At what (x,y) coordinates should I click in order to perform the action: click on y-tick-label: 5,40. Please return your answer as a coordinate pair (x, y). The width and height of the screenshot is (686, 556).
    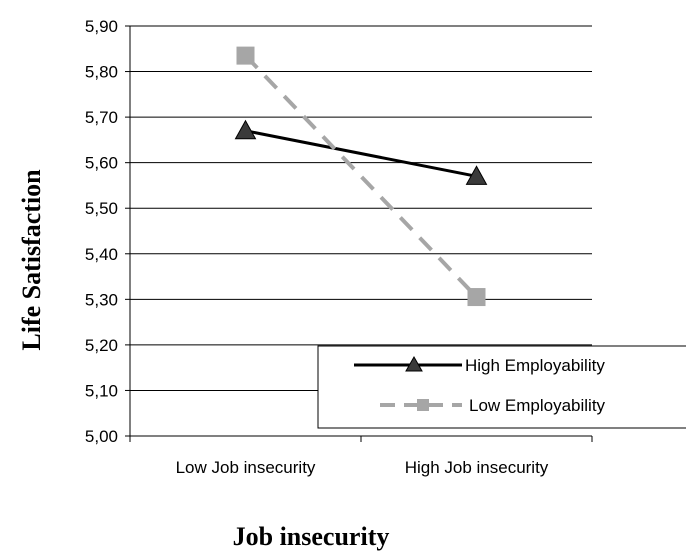
    Looking at the image, I should click on (101, 254).